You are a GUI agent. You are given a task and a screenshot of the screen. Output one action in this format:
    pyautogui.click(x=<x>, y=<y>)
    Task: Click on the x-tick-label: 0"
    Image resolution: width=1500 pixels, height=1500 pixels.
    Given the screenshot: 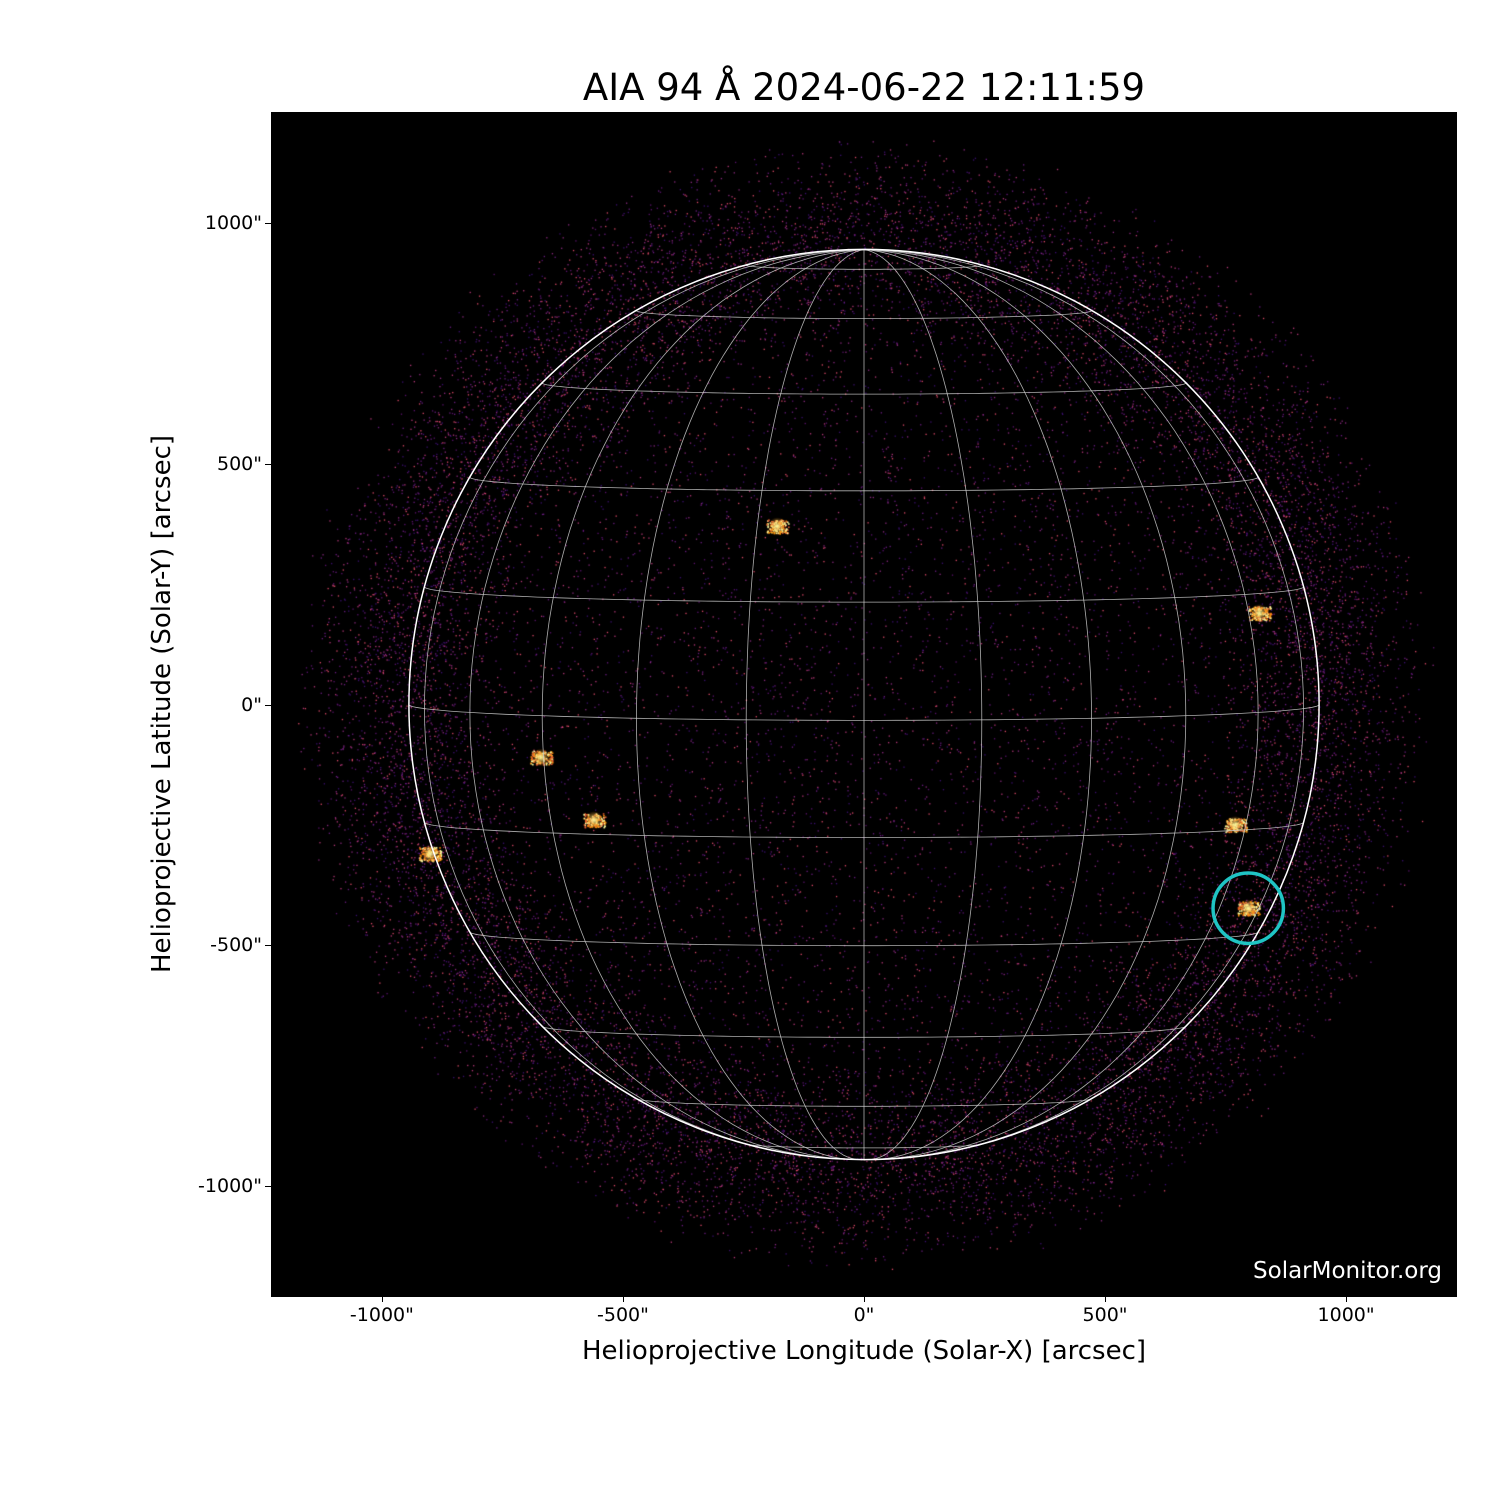 What is the action you would take?
    pyautogui.click(x=864, y=1315)
    